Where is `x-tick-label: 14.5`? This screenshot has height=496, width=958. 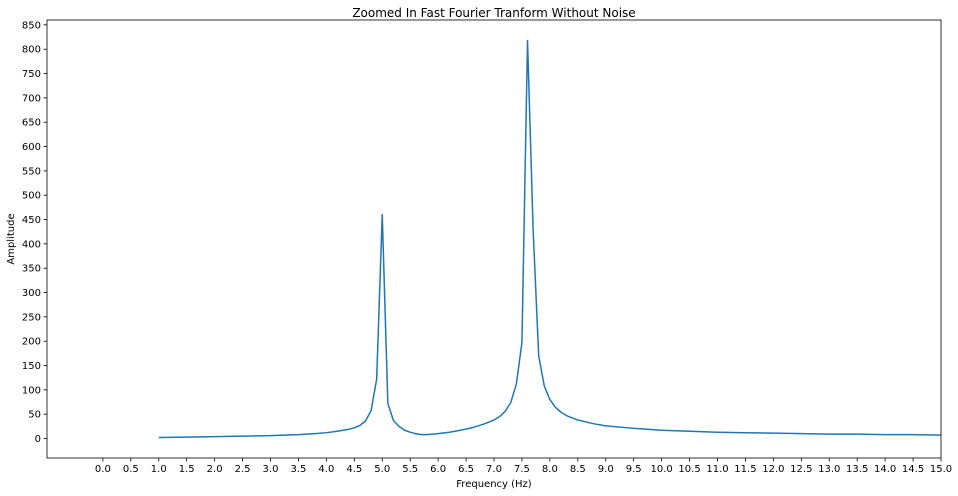
x-tick-label: 14.5 is located at coordinates (913, 469).